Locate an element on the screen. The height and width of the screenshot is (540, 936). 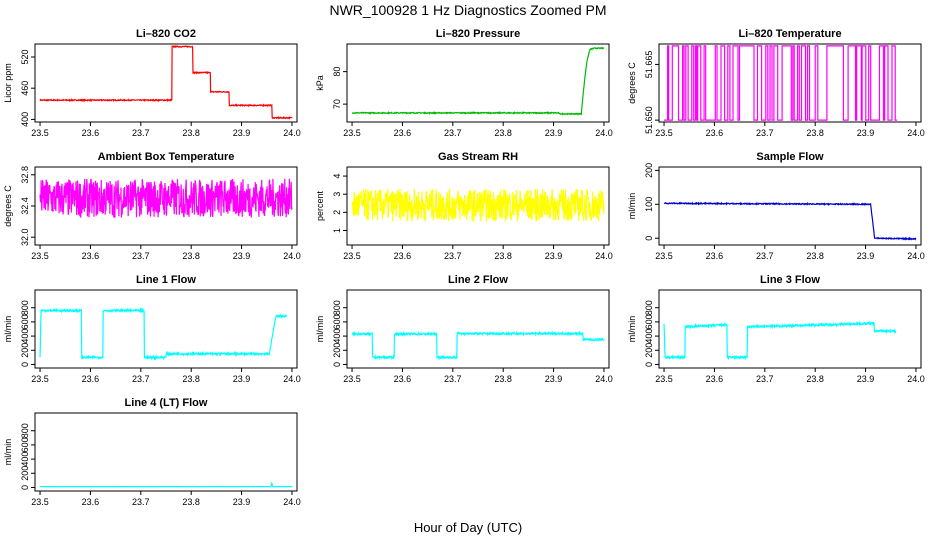
y-axis-label: percent is located at coordinates (320, 205).